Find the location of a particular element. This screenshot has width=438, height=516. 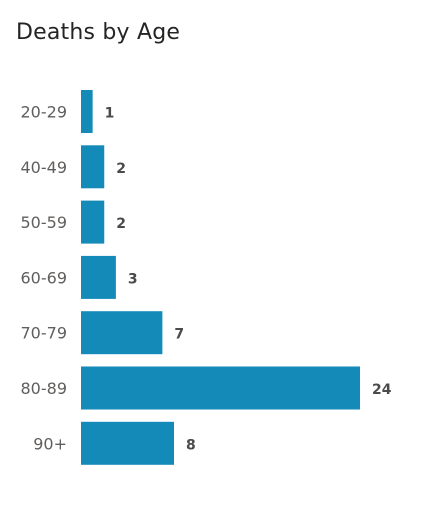

chart-title: Deaths by Age is located at coordinates (98, 32).